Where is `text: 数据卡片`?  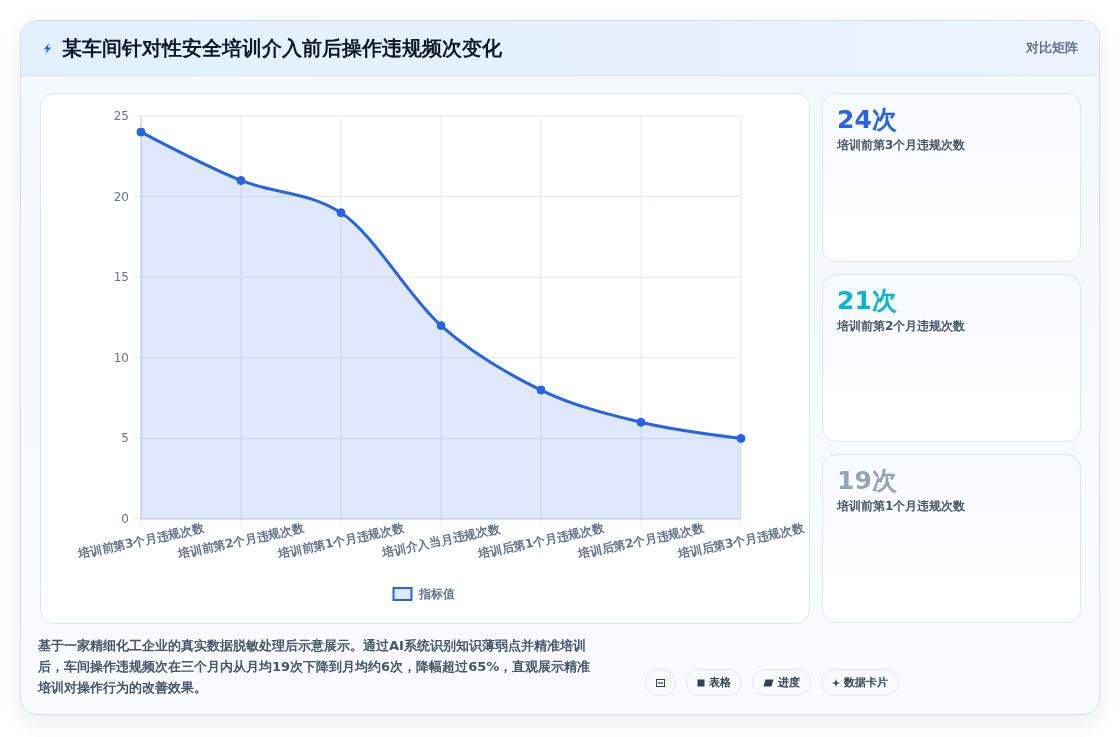 text: 数据卡片 is located at coordinates (866, 682).